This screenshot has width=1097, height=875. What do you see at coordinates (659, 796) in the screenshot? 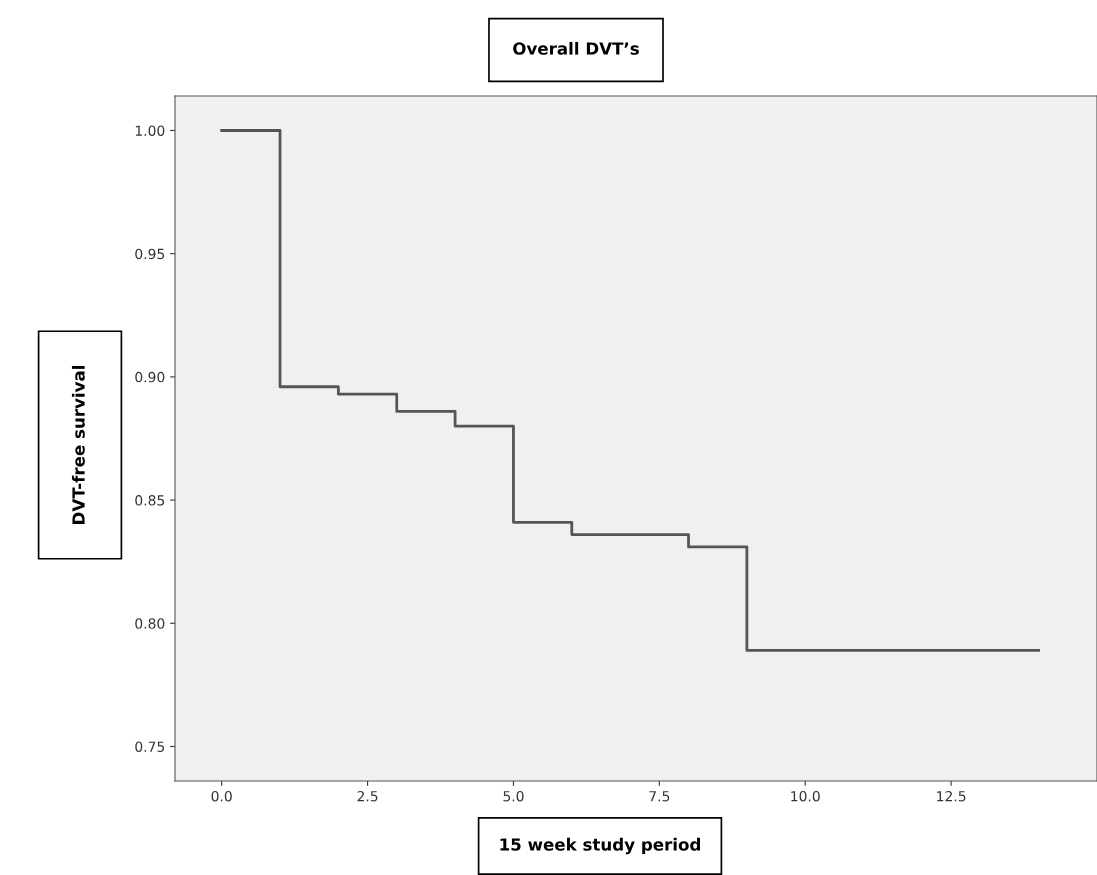
I see `x-tick-label: 7.5` at bounding box center [659, 796].